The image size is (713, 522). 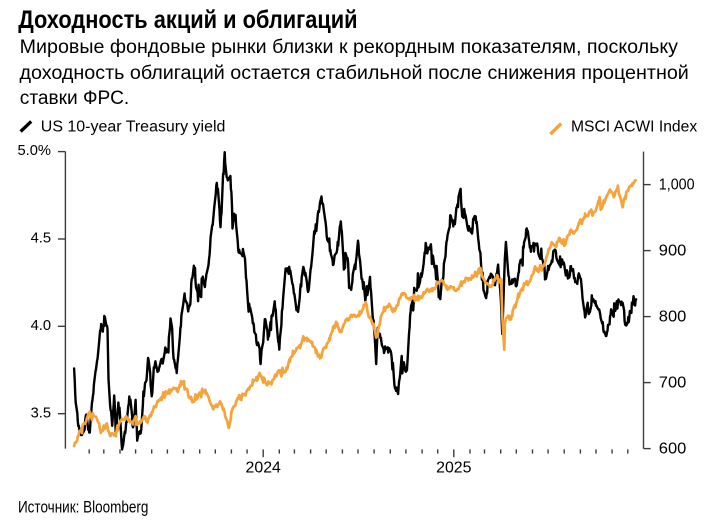 I want to click on svg-text: 2024, so click(x=264, y=468).